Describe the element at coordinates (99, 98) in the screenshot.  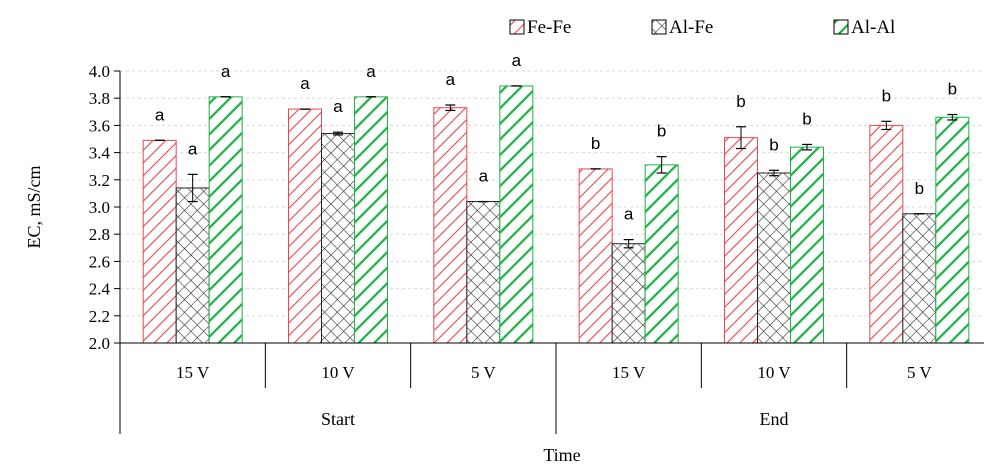
I see `y-tick-label: 3.8` at that location.